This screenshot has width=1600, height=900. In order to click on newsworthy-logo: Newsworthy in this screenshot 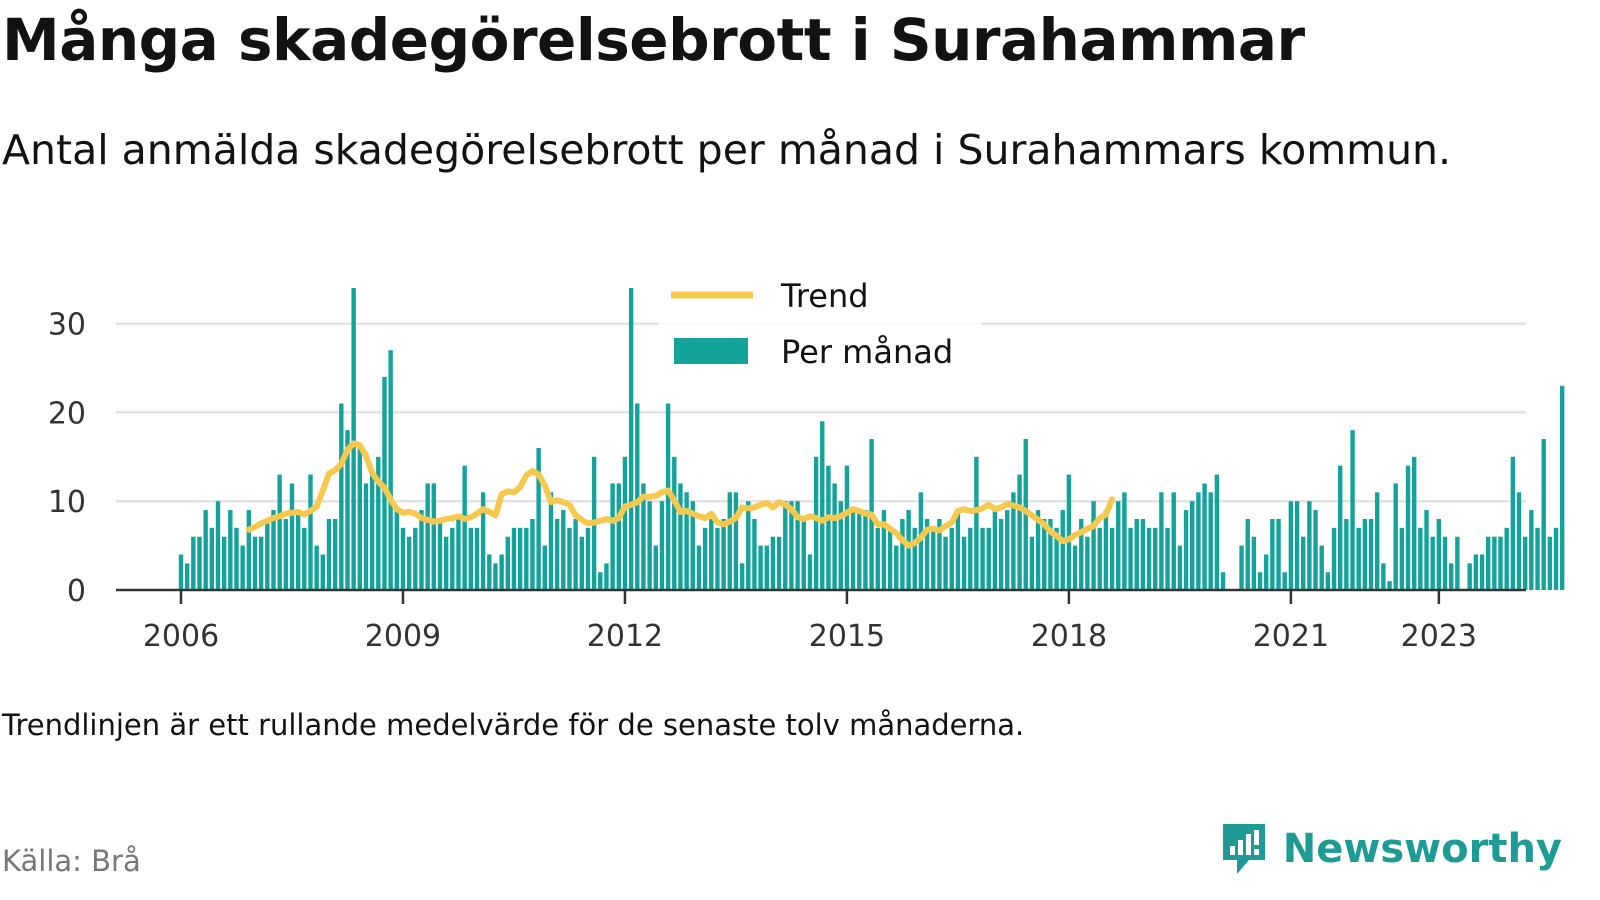, I will do `click(1390, 849)`.